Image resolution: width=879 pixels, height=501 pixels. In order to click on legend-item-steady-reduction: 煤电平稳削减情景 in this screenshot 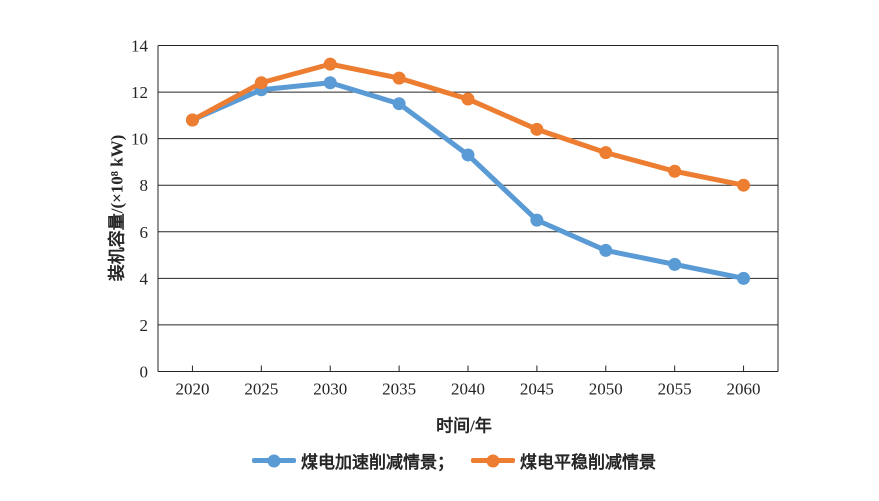, I will do `click(563, 460)`.